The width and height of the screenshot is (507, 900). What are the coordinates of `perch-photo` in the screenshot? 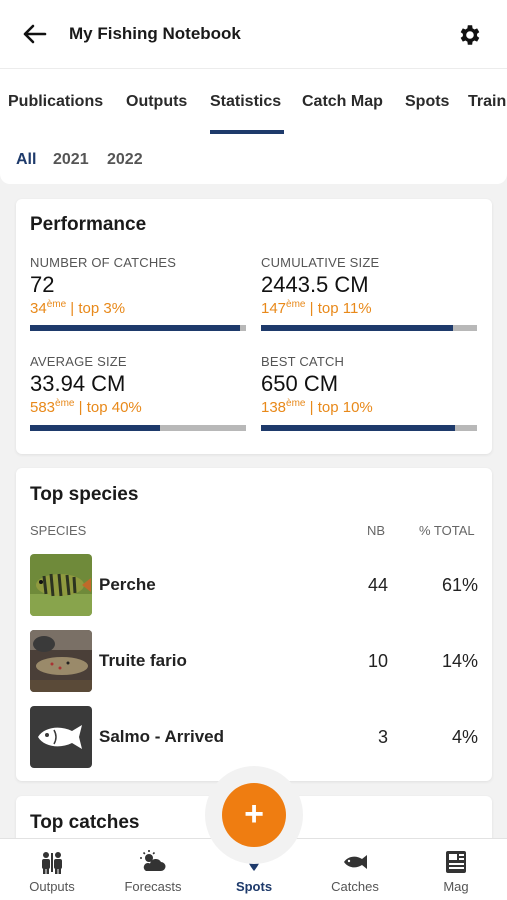 It's located at (61, 585).